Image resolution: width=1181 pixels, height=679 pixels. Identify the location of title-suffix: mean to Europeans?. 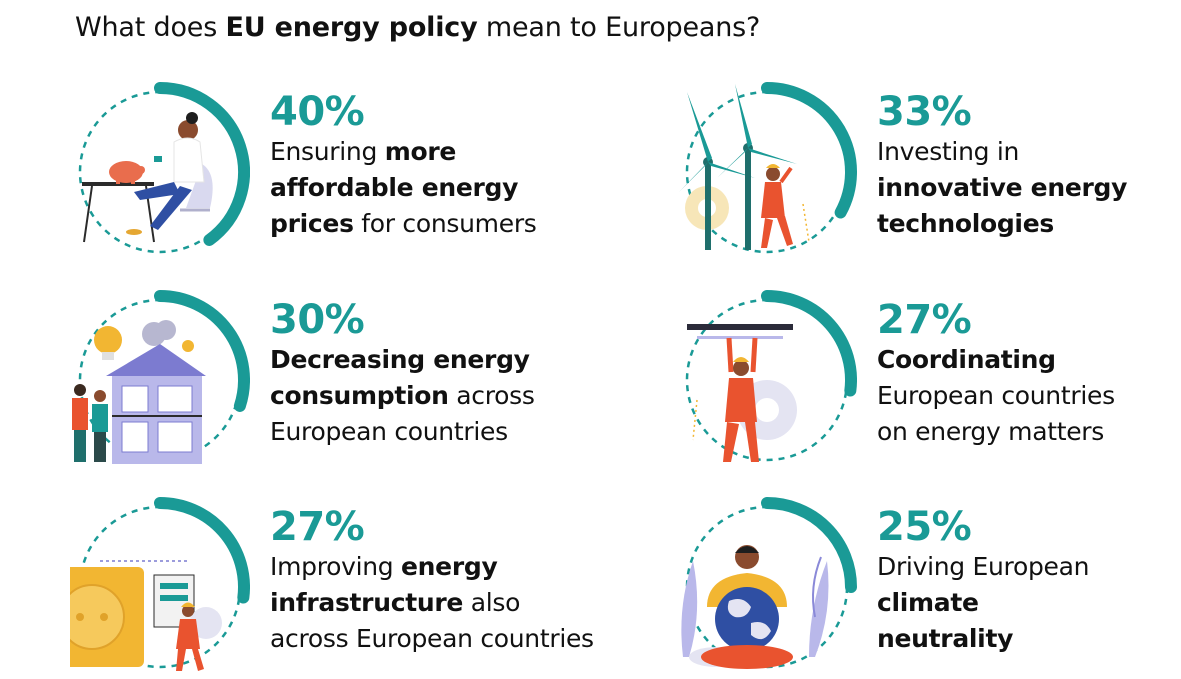
(619, 27).